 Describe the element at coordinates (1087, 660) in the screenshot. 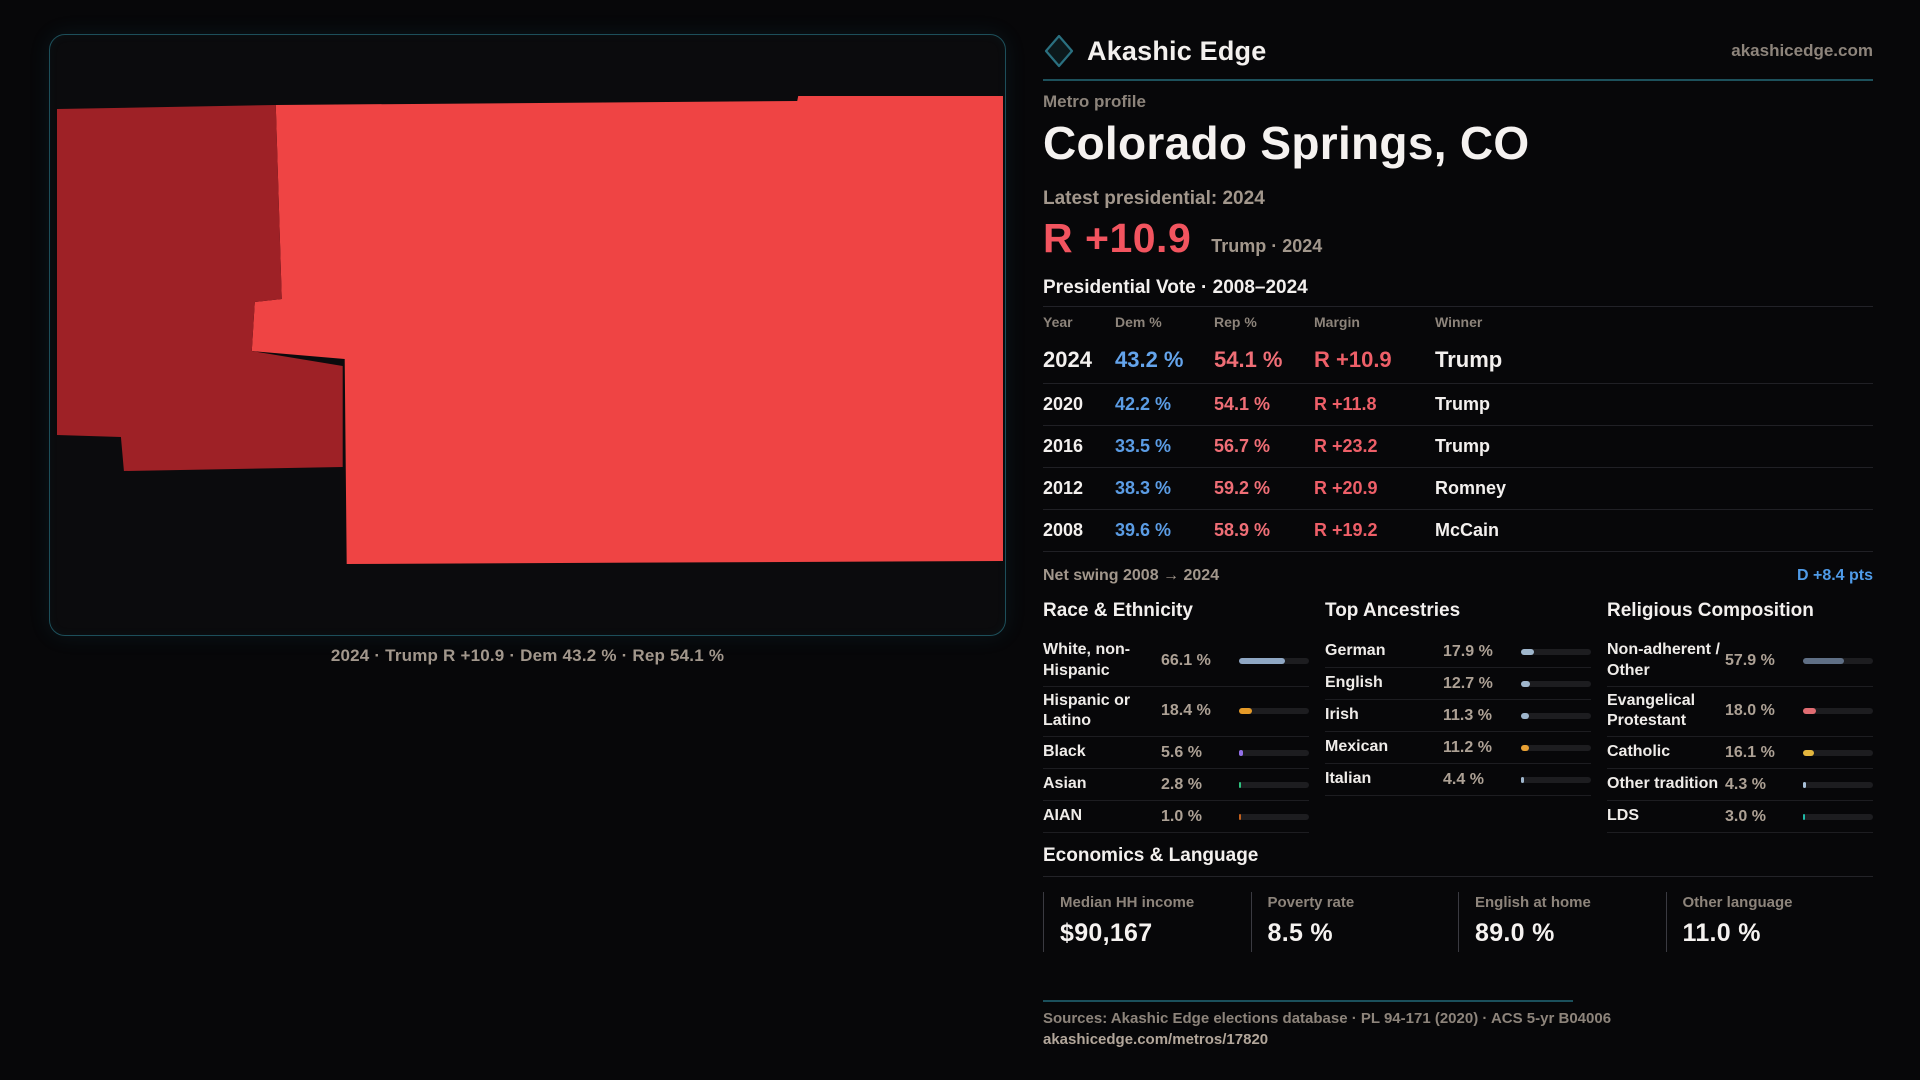

I see `demo-label: White, non-Hispanic` at that location.